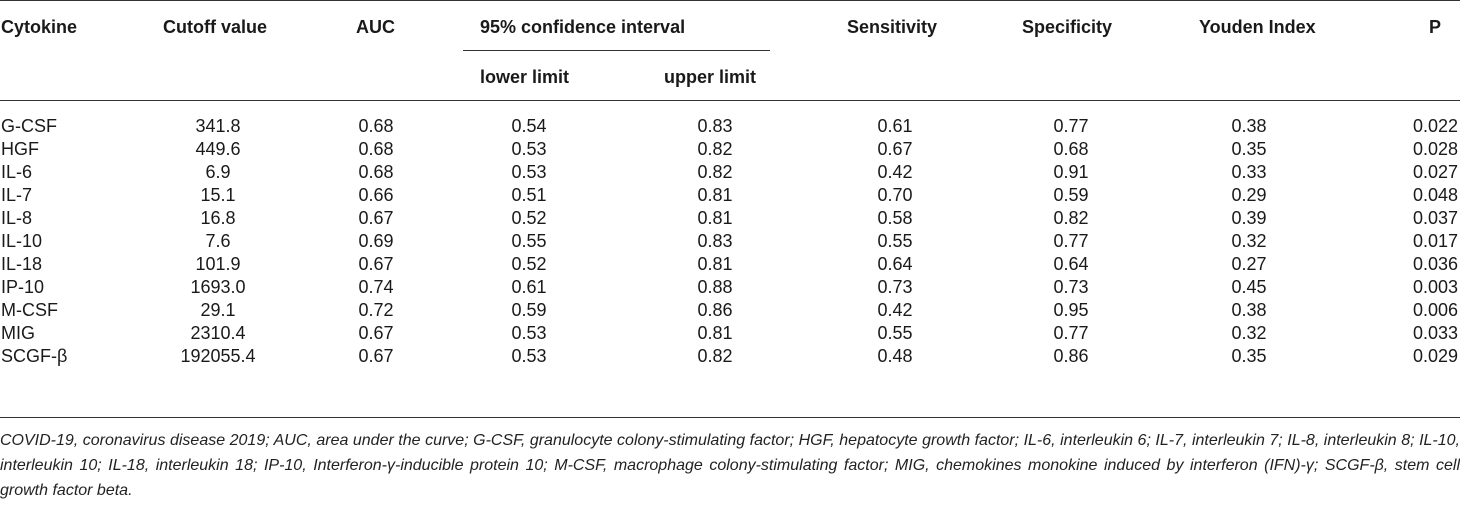  I want to click on table-bottom-rule, so click(730, 417).